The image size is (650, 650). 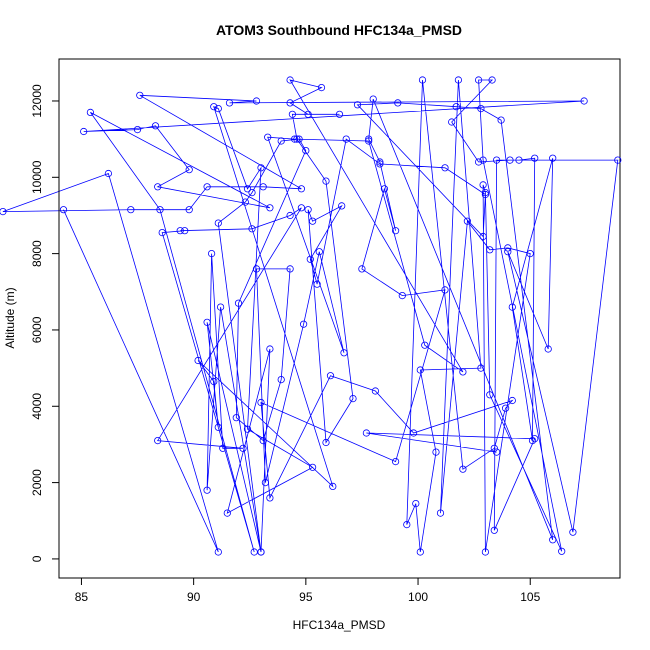 I want to click on y-axis-label: Altitude (m), so click(x=10, y=317).